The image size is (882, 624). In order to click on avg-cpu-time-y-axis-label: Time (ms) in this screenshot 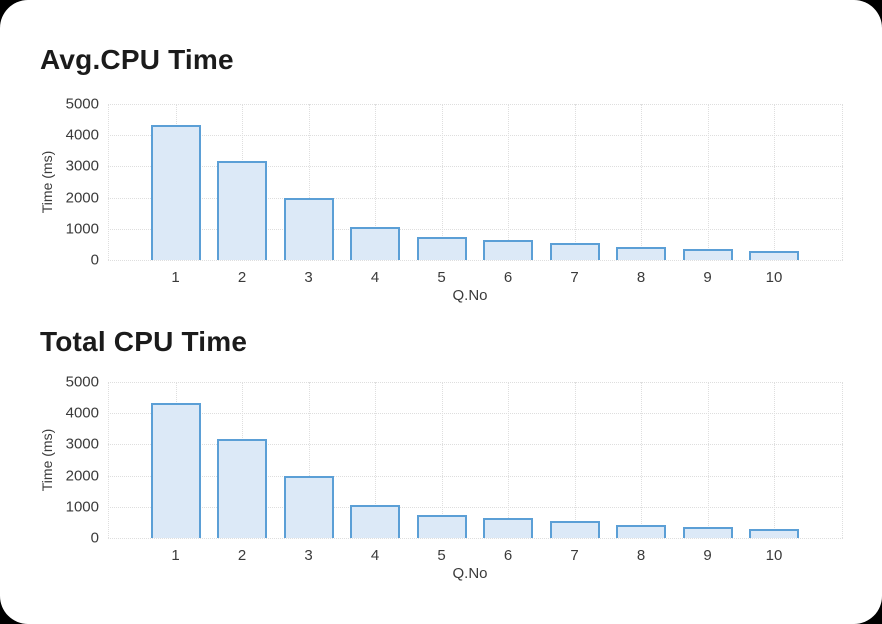, I will do `click(47, 182)`.